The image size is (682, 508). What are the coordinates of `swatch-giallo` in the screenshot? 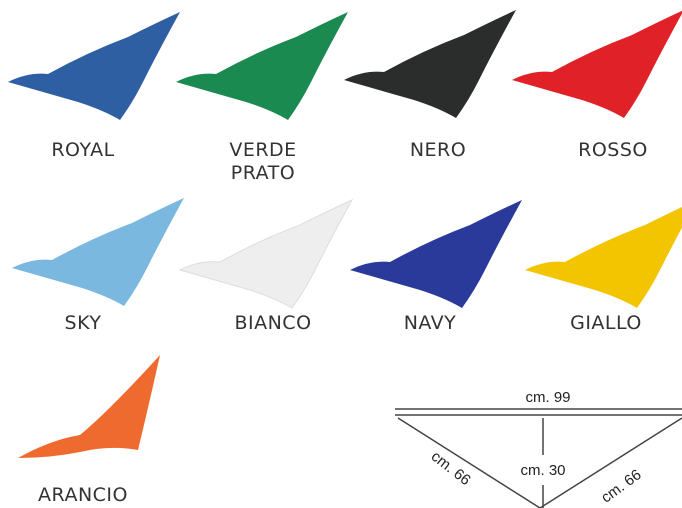 It's located at (603, 254).